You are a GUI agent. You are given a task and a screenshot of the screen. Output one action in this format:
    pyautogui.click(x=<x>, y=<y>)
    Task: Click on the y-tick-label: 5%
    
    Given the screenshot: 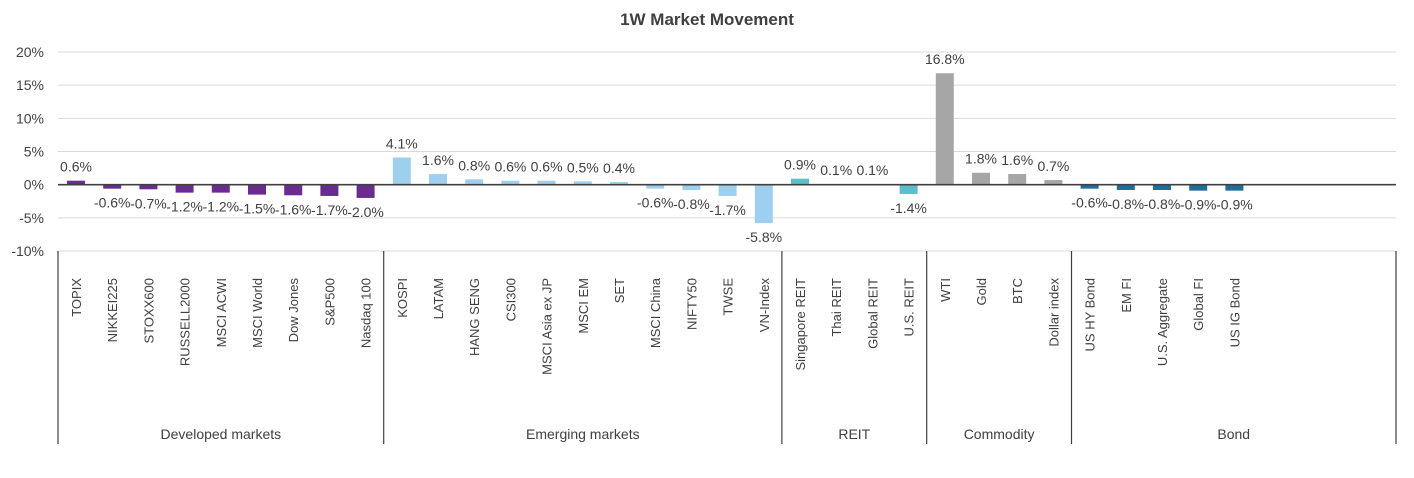 What is the action you would take?
    pyautogui.click(x=34, y=152)
    